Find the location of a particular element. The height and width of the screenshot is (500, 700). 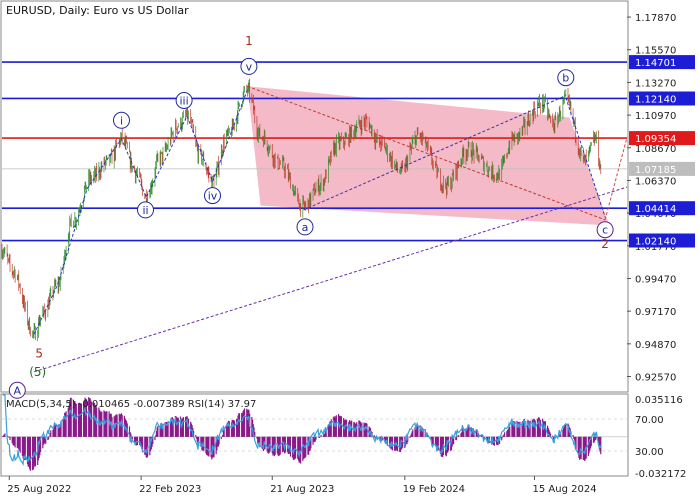

indicator-tick-label-0: 0.035116 is located at coordinates (659, 400).